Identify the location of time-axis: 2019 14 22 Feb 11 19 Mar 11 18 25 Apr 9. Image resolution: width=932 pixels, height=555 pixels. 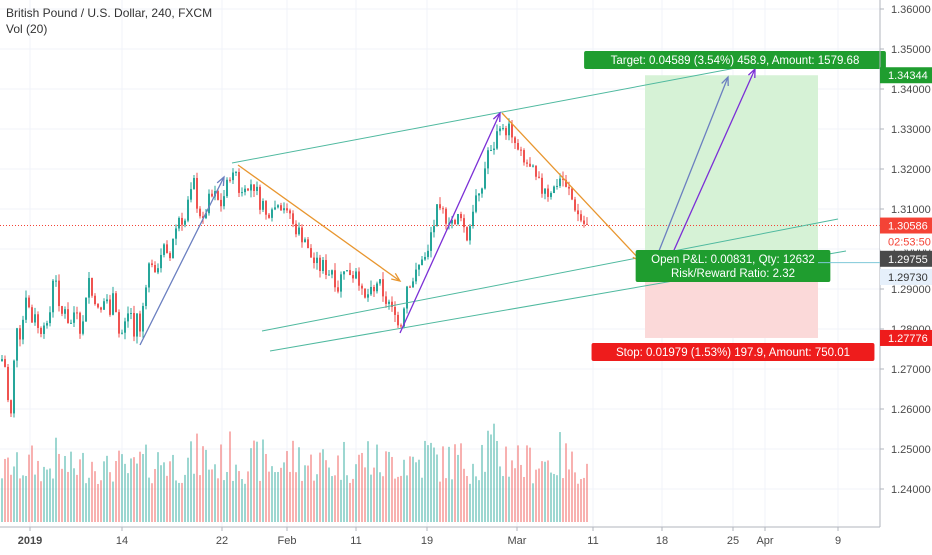
(440, 536).